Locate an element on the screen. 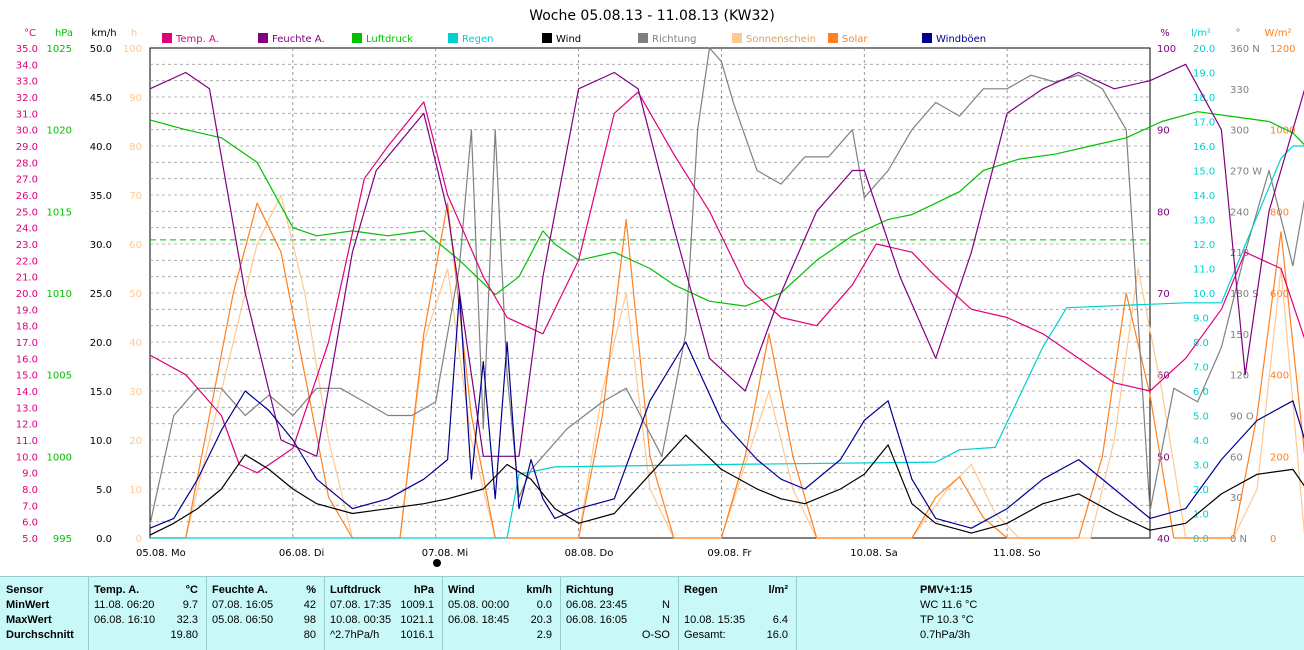 The width and height of the screenshot is (1304, 650). wind-min: 0.0 is located at coordinates (544, 605).